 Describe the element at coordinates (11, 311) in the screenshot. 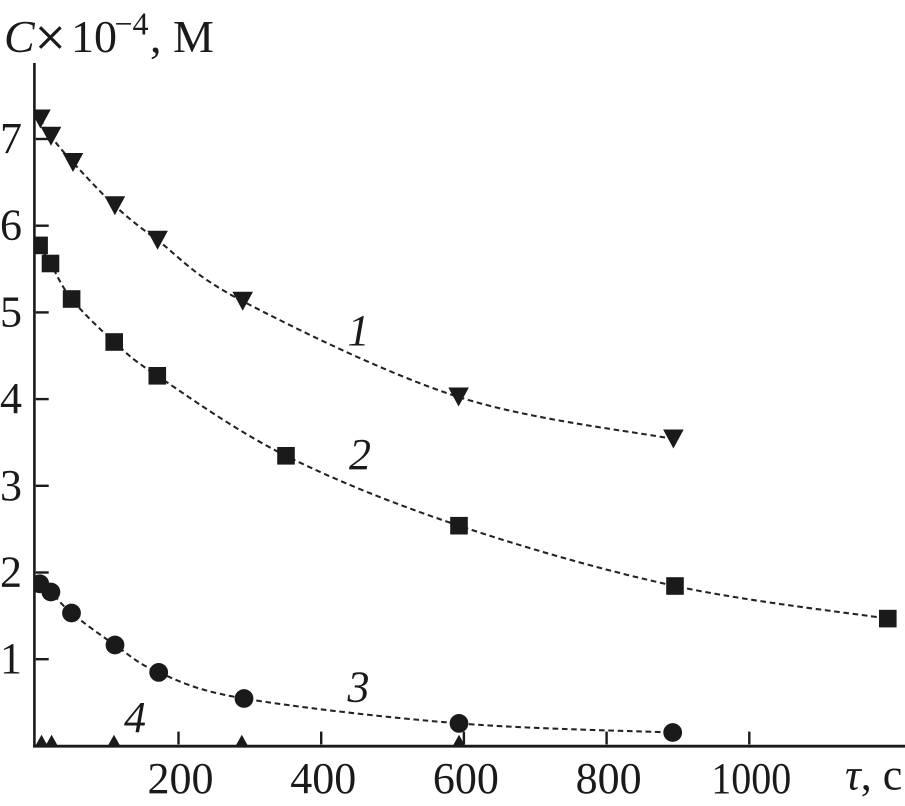

I see `svg-text: 5` at that location.